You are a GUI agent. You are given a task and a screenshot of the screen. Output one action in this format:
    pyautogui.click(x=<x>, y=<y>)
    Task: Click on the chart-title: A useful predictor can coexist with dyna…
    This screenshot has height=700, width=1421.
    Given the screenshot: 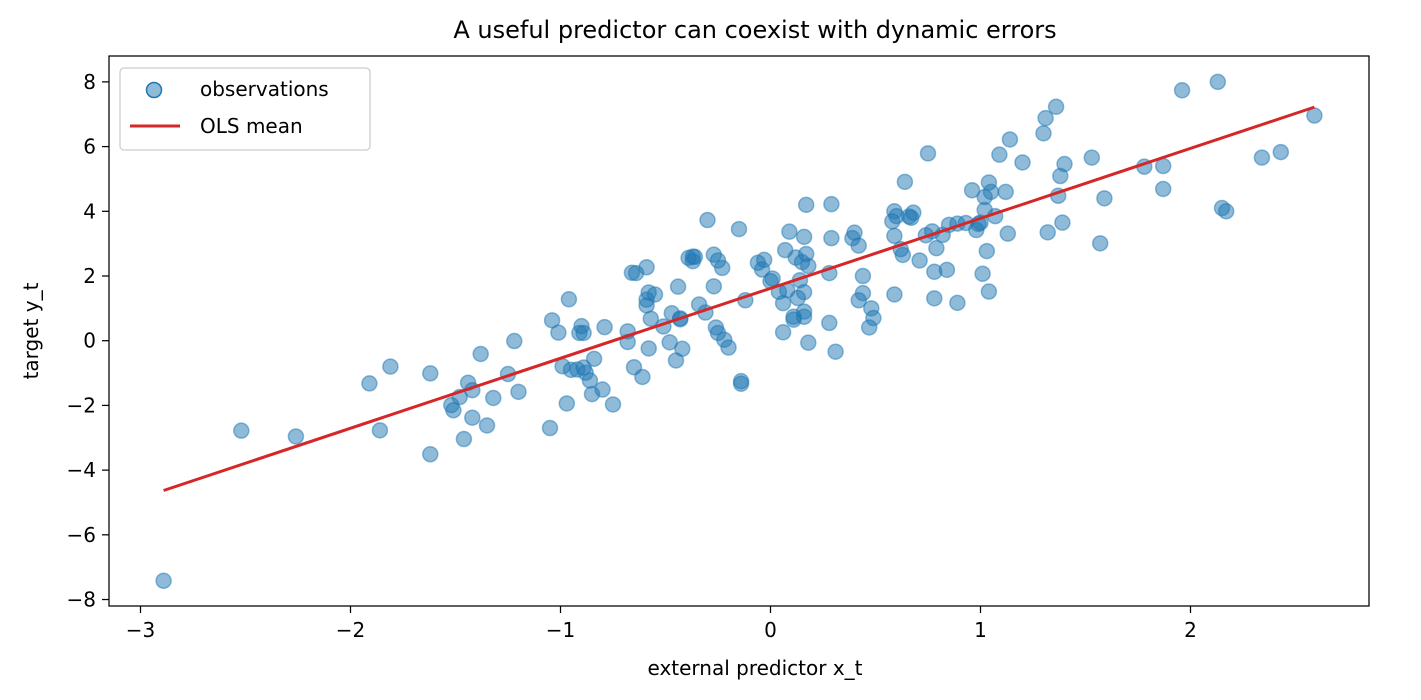 What is the action you would take?
    pyautogui.click(x=754, y=30)
    